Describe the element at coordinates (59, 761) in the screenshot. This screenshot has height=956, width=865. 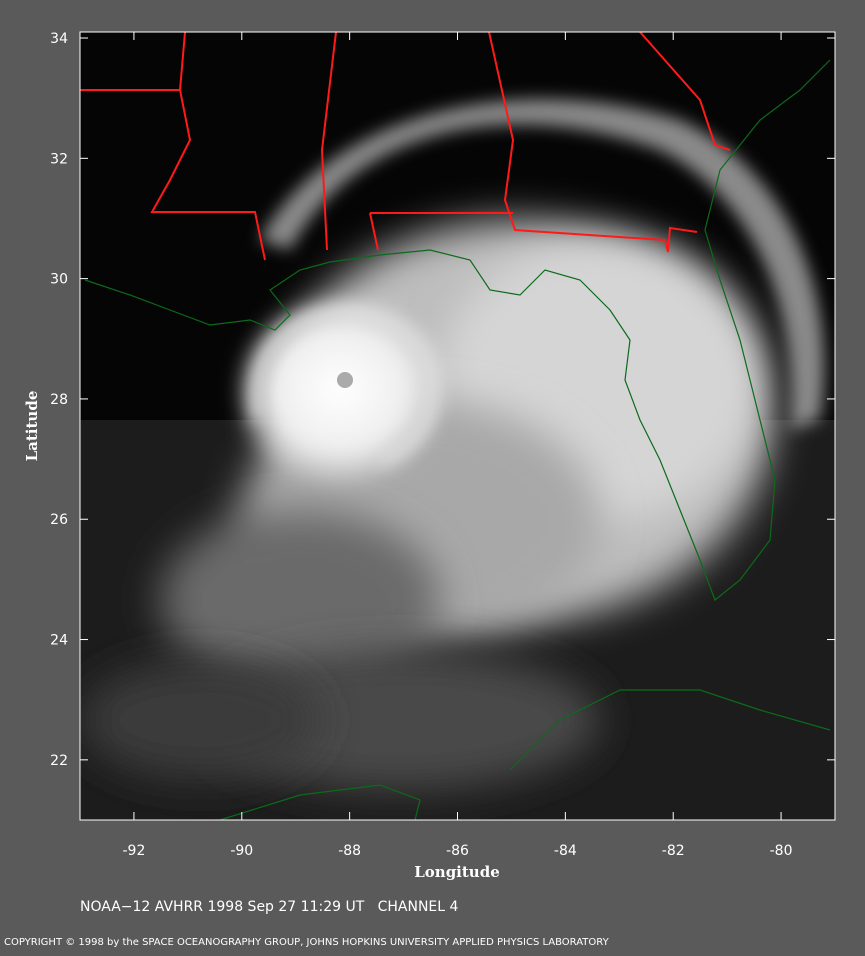
I see `y-tick-label: 22` at that location.